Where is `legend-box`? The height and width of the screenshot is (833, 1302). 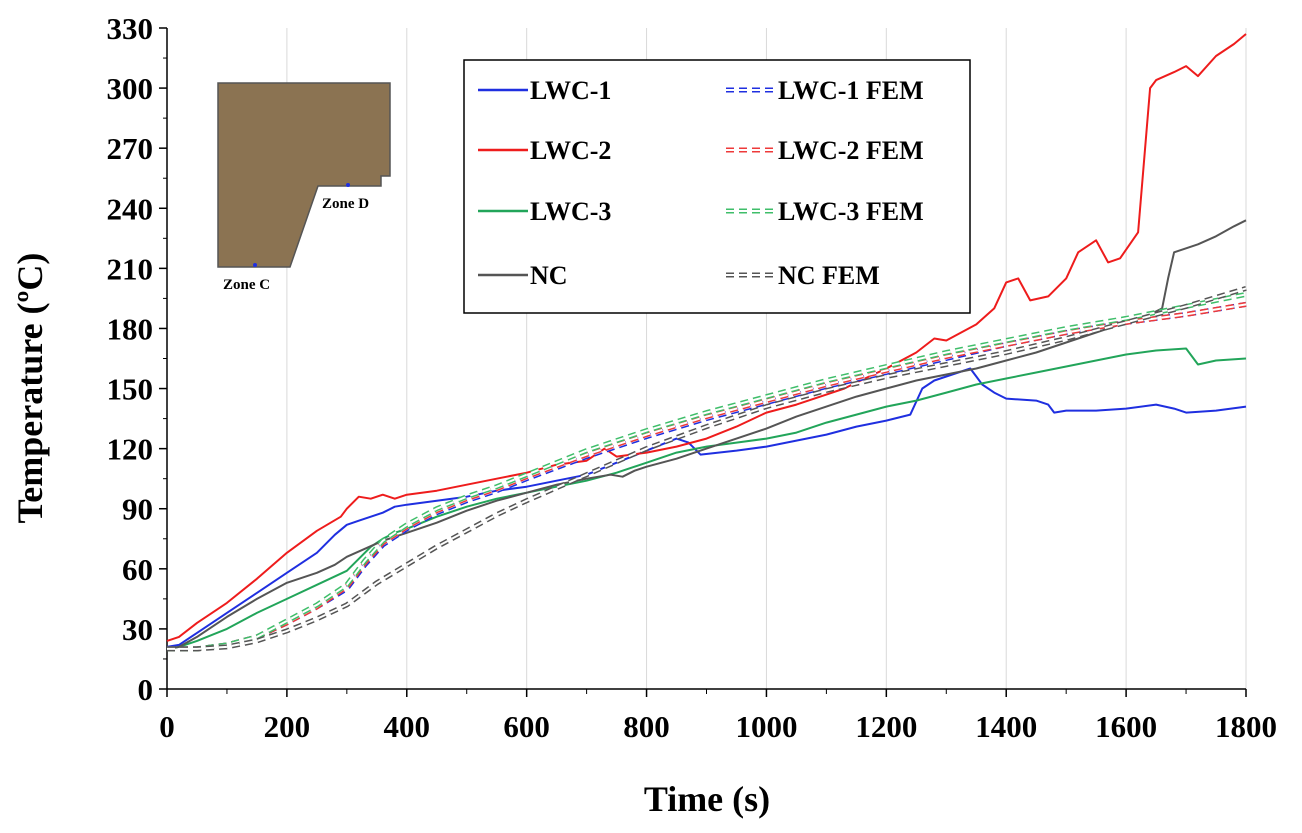 legend-box is located at coordinates (717, 186).